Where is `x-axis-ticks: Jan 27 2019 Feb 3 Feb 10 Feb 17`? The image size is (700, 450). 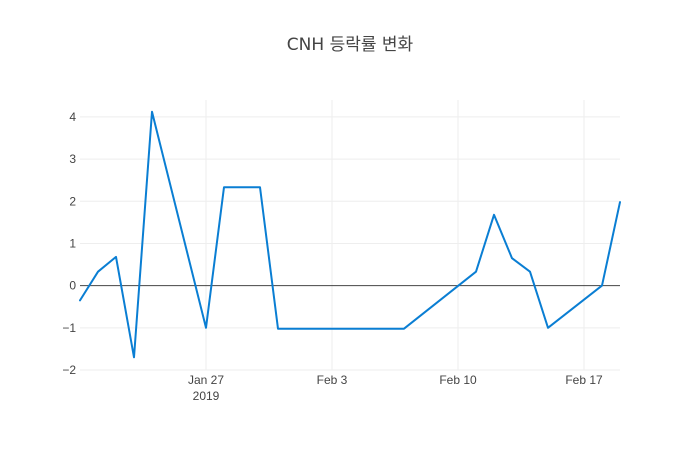
x-axis-ticks: Jan 27 2019 Feb 3 Feb 10 Feb 17 is located at coordinates (395, 388).